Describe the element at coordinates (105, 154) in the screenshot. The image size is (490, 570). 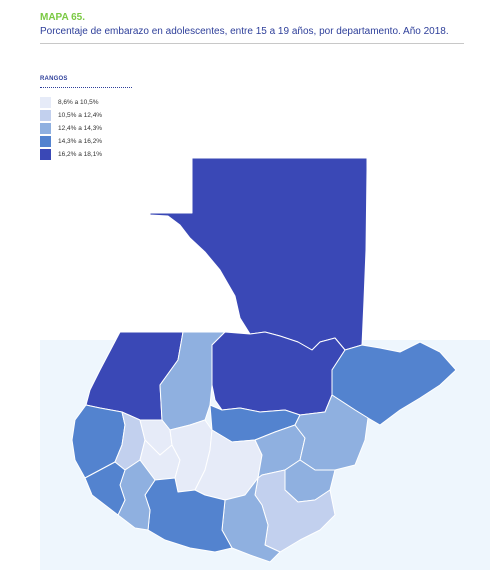
I see `legend-item-5: 16,2% a 18,1%` at that location.